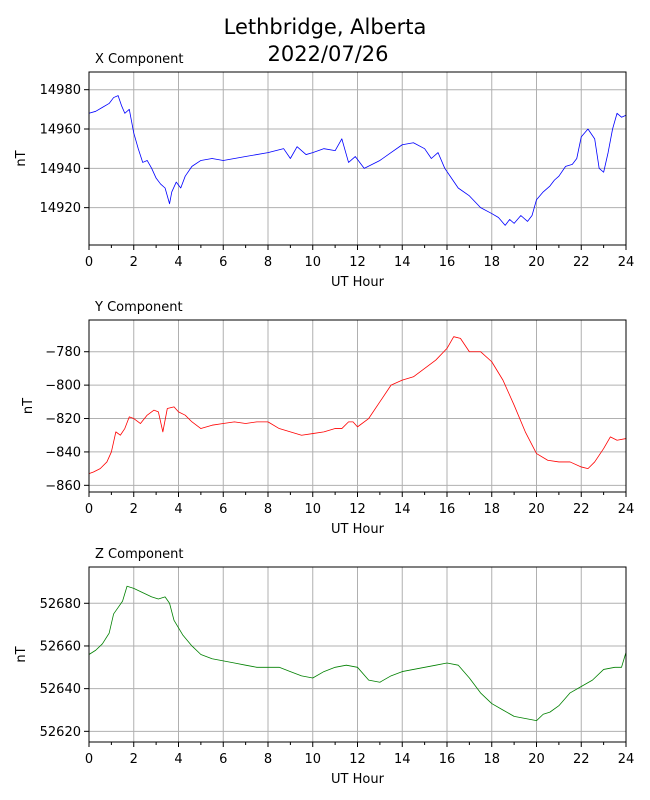 The height and width of the screenshot is (800, 650). What do you see at coordinates (536, 759) in the screenshot?
I see `z-component-xtick-label: 20` at bounding box center [536, 759].